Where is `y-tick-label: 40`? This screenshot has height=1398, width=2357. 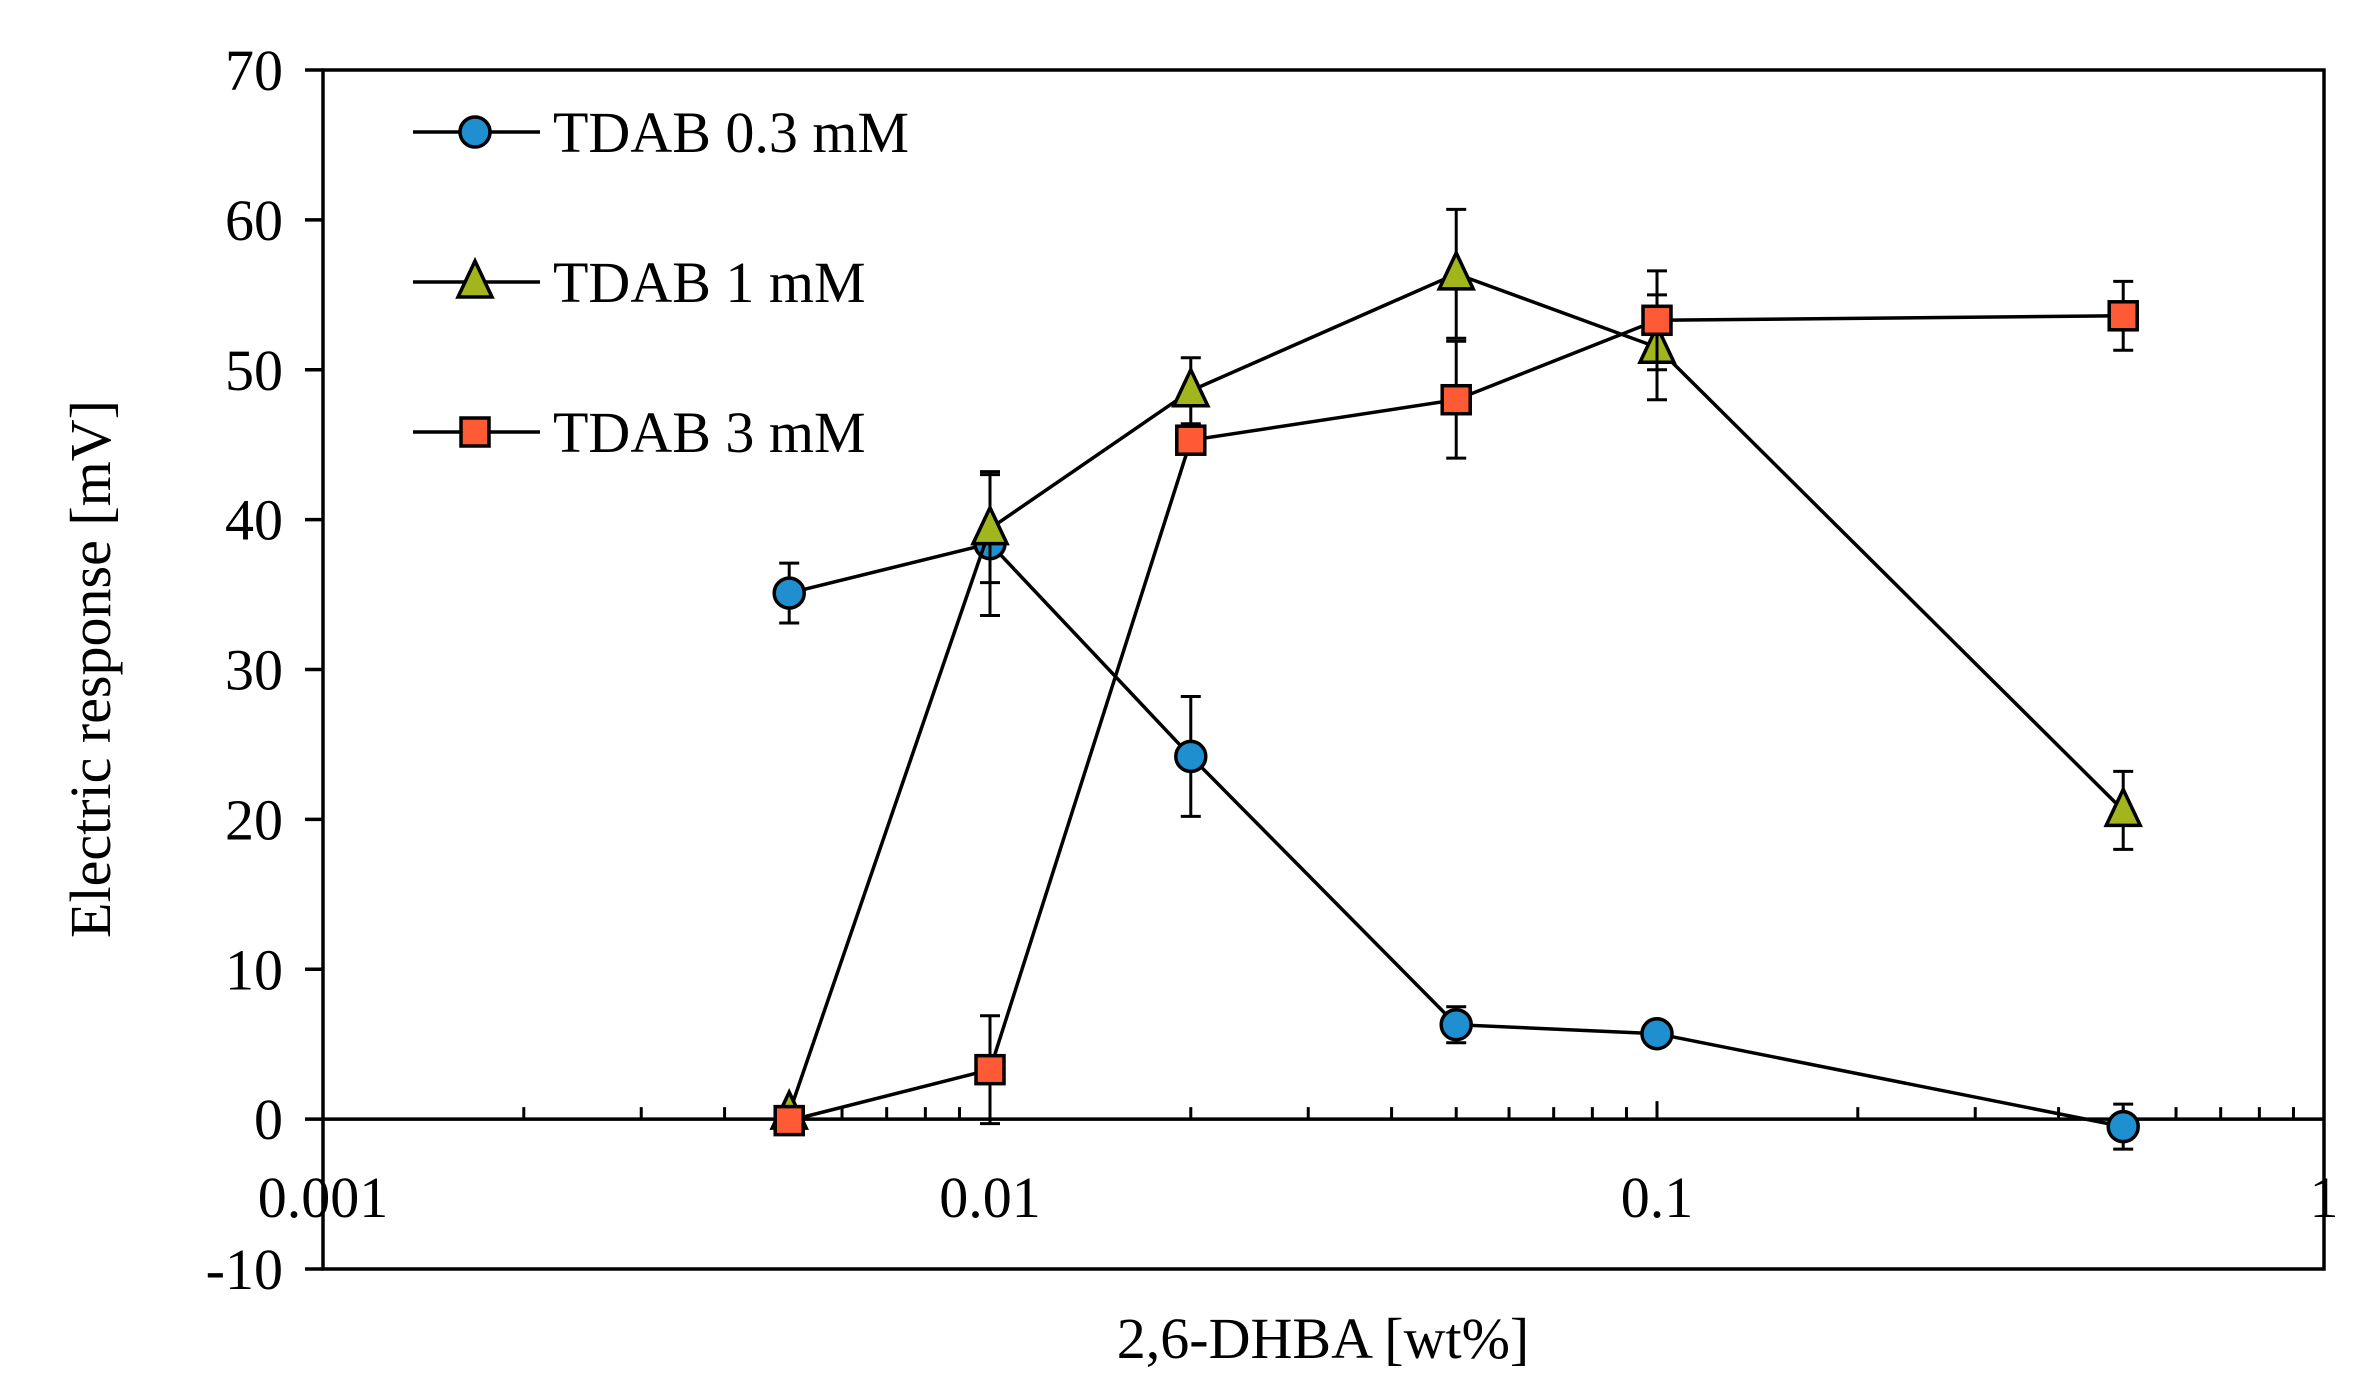
y-tick-label: 40 is located at coordinates (254, 520).